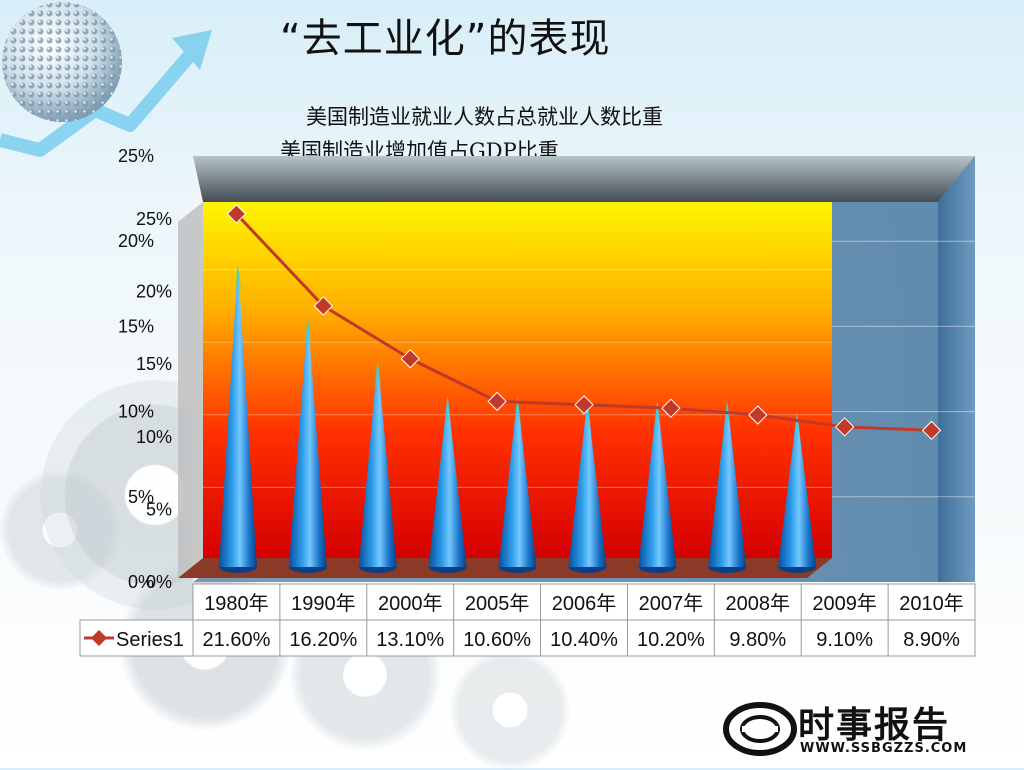  Describe the element at coordinates (154, 364) in the screenshot. I see `y-tick-label-inner: 15%` at that location.